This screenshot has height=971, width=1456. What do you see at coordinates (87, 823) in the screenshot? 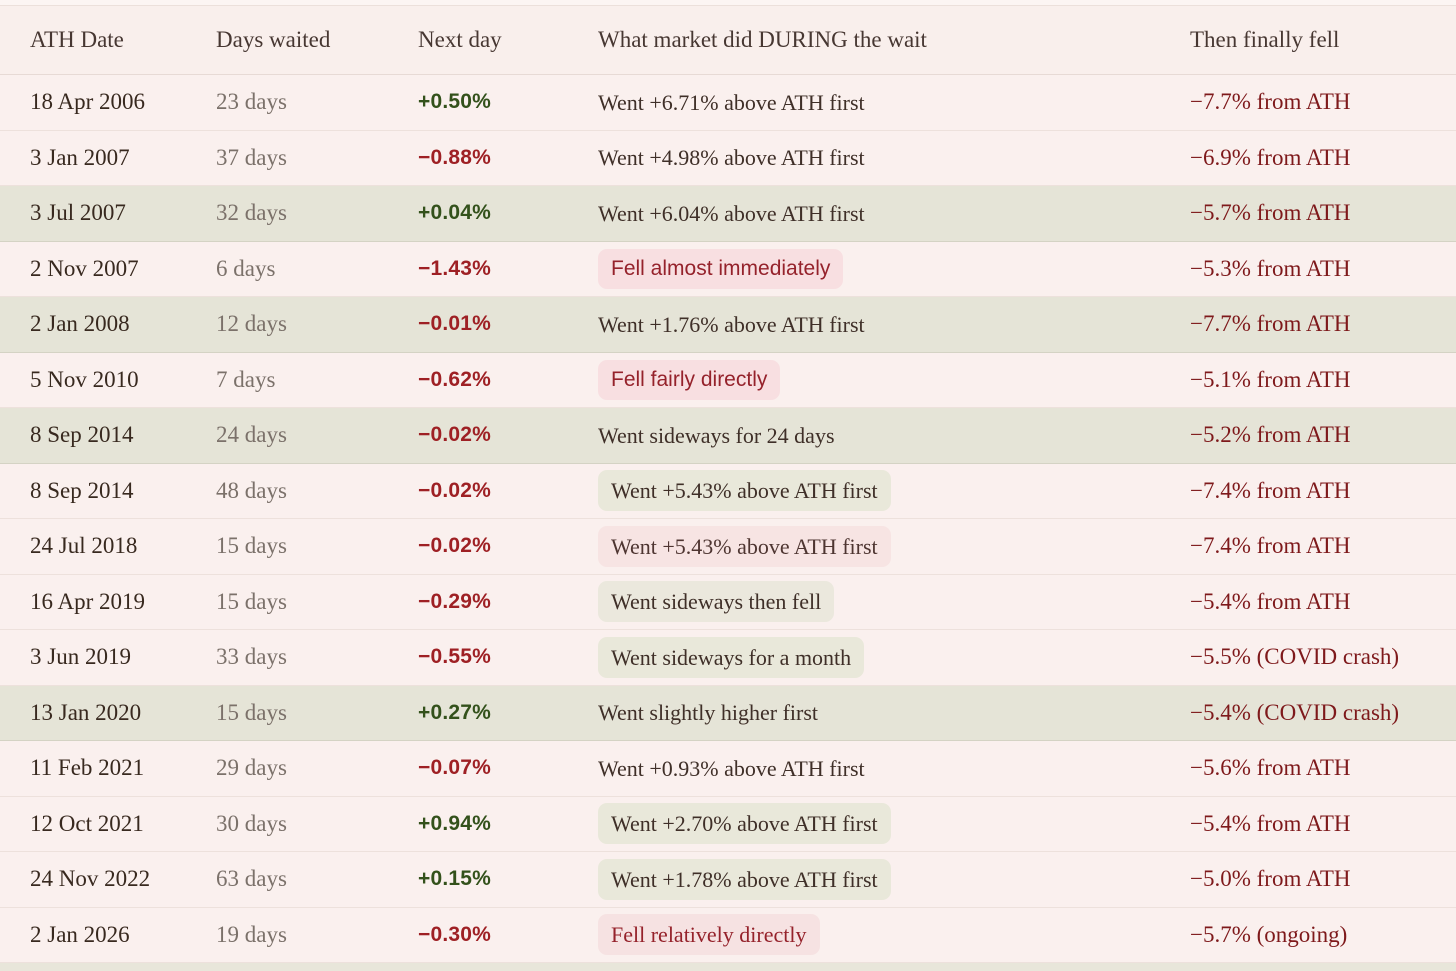
I see `ath-date-cell: 12 Oct 2021` at bounding box center [87, 823].